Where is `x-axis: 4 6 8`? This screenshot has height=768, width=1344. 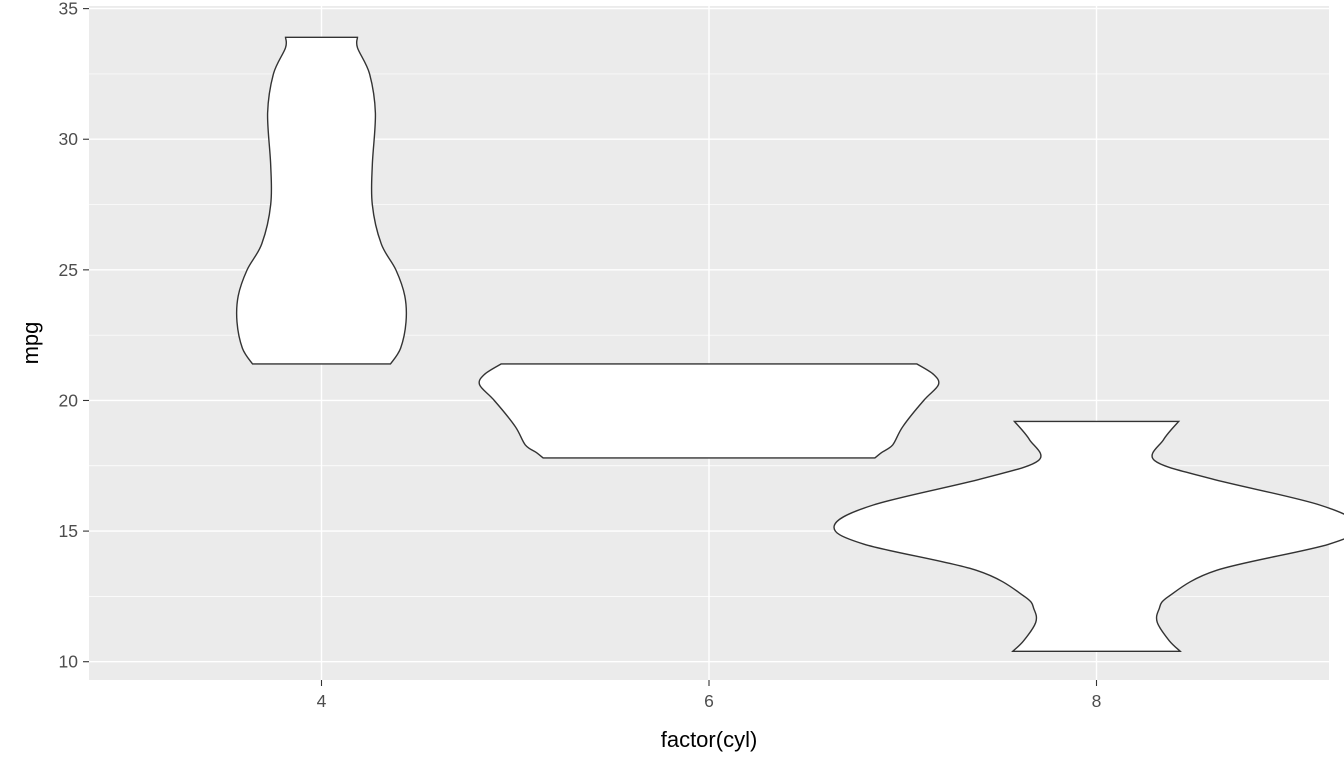 x-axis: 4 6 8 is located at coordinates (709, 695).